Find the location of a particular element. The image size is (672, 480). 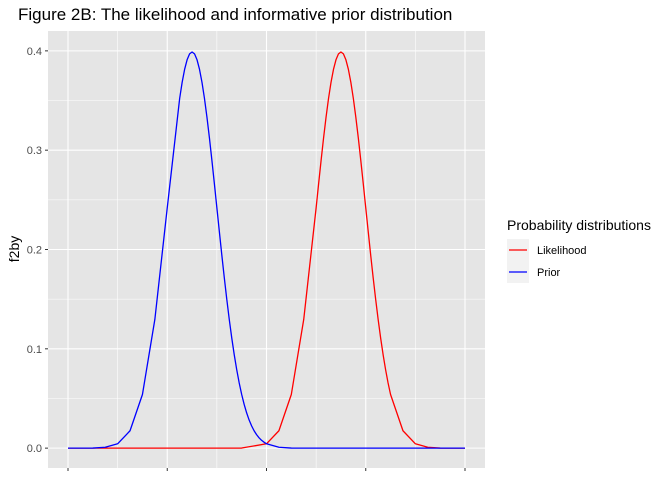

y-tick-label: 0.3 is located at coordinates (34, 151).